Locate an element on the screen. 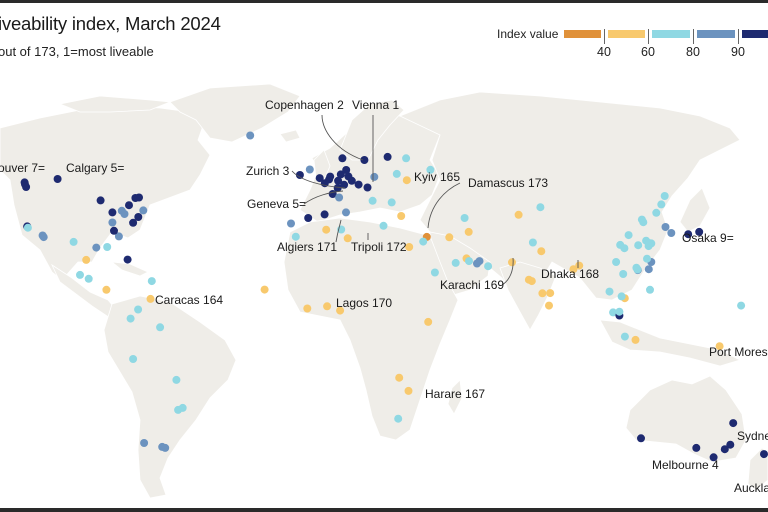 The width and height of the screenshot is (768, 512). land-australia is located at coordinates (686, 419).